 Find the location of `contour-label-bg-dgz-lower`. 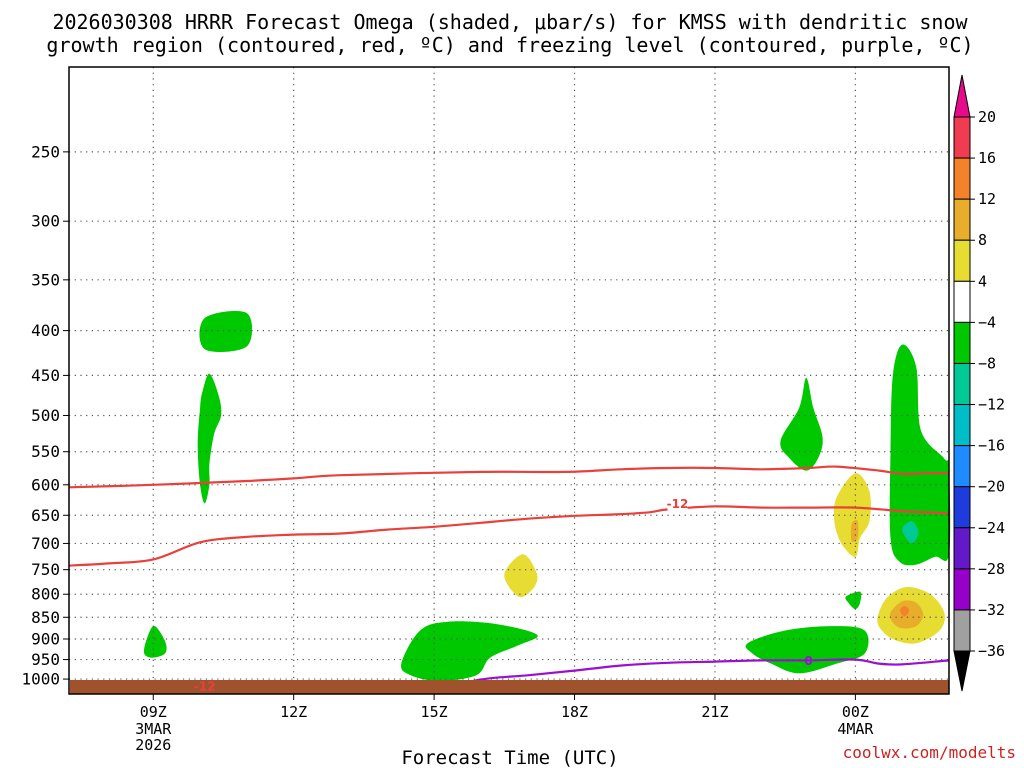

contour-label-bg-dgz-lower is located at coordinates (677, 503).